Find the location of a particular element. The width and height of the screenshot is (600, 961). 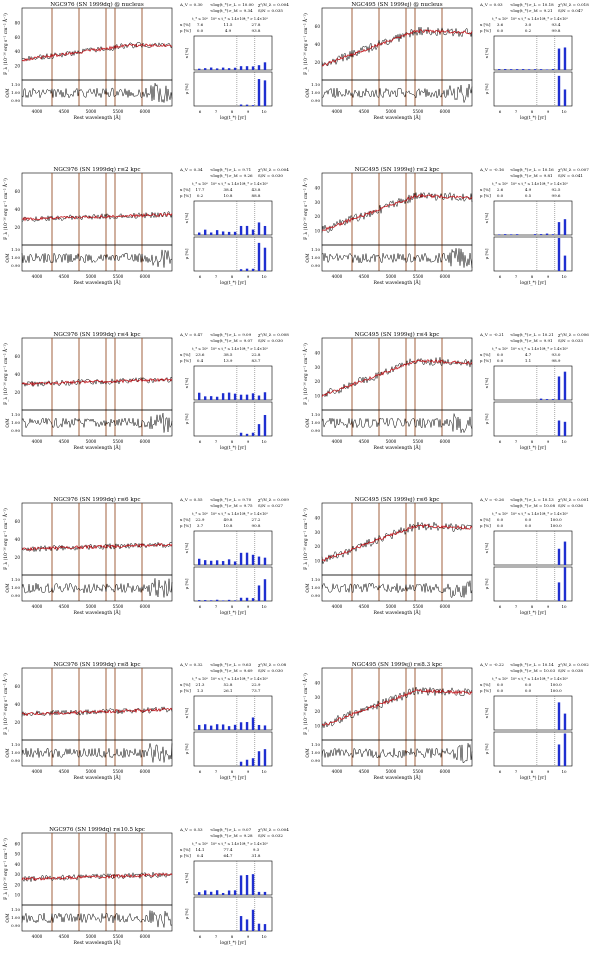

wave-tick-label: 5000 is located at coordinates (391, 606).